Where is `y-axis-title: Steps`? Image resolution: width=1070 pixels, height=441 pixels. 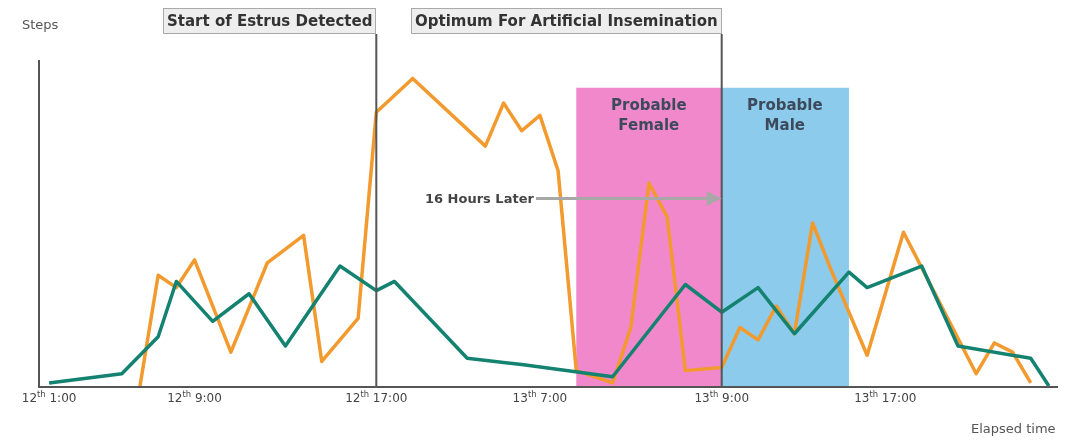 y-axis-title: Steps is located at coordinates (40, 24).